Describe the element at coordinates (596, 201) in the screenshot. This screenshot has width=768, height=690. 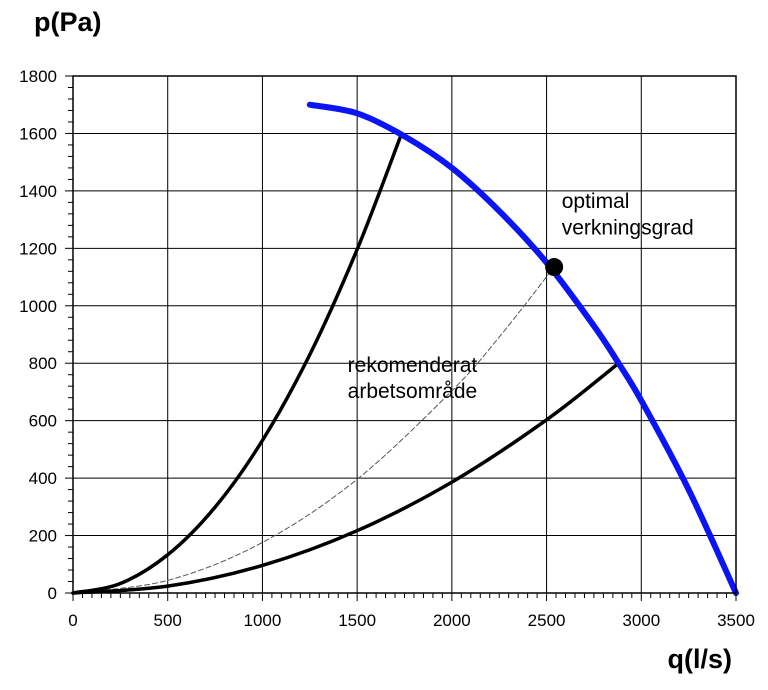
I see `annotation-line: optimal` at that location.